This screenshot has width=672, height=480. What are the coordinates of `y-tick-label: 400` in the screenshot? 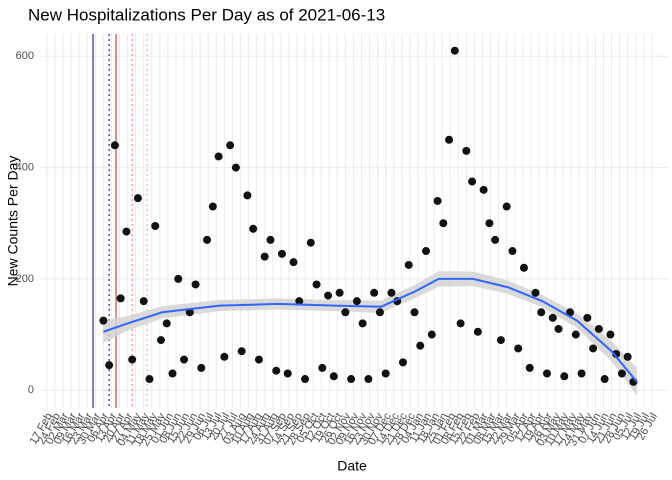 It's located at (25, 167).